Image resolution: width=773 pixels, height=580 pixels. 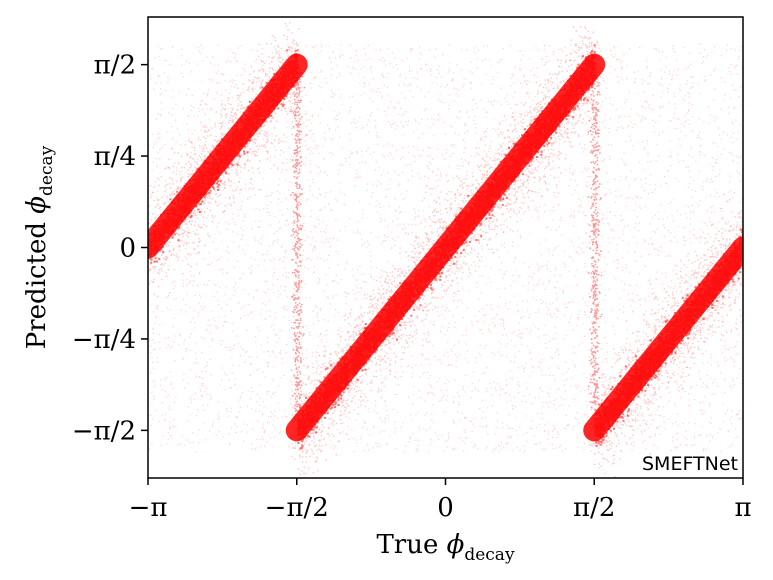 I want to click on y-tick-label: −π/4, so click(x=104, y=340).